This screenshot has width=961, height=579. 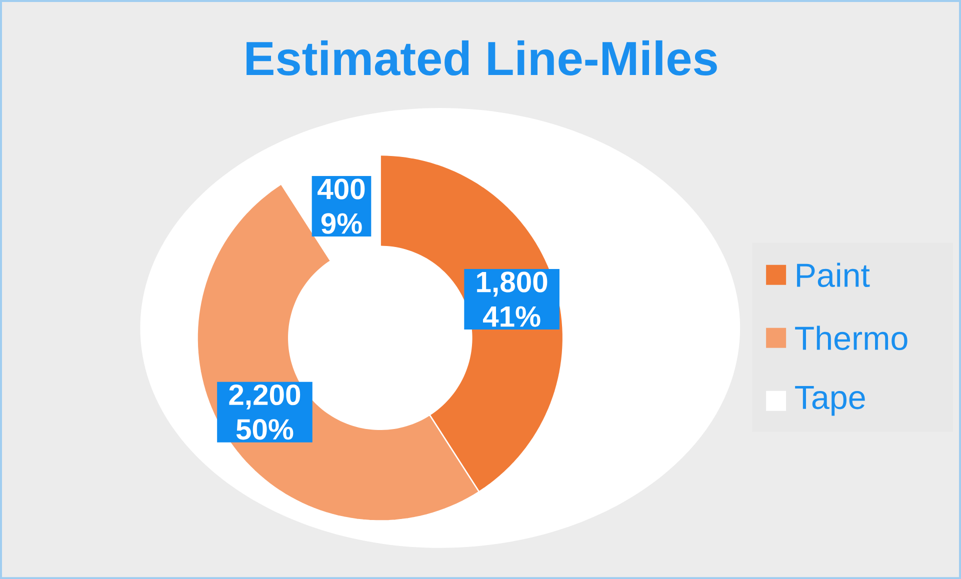 What do you see at coordinates (833, 275) in the screenshot?
I see `legend-label: Paint` at bounding box center [833, 275].